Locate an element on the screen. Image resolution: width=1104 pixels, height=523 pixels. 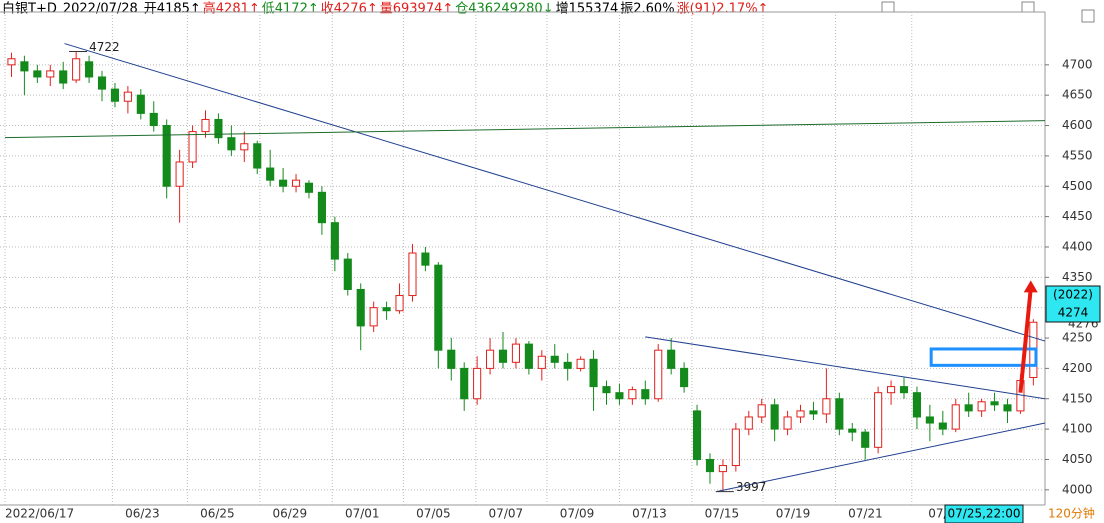
price-box-line: (2022) is located at coordinates (1073, 295).